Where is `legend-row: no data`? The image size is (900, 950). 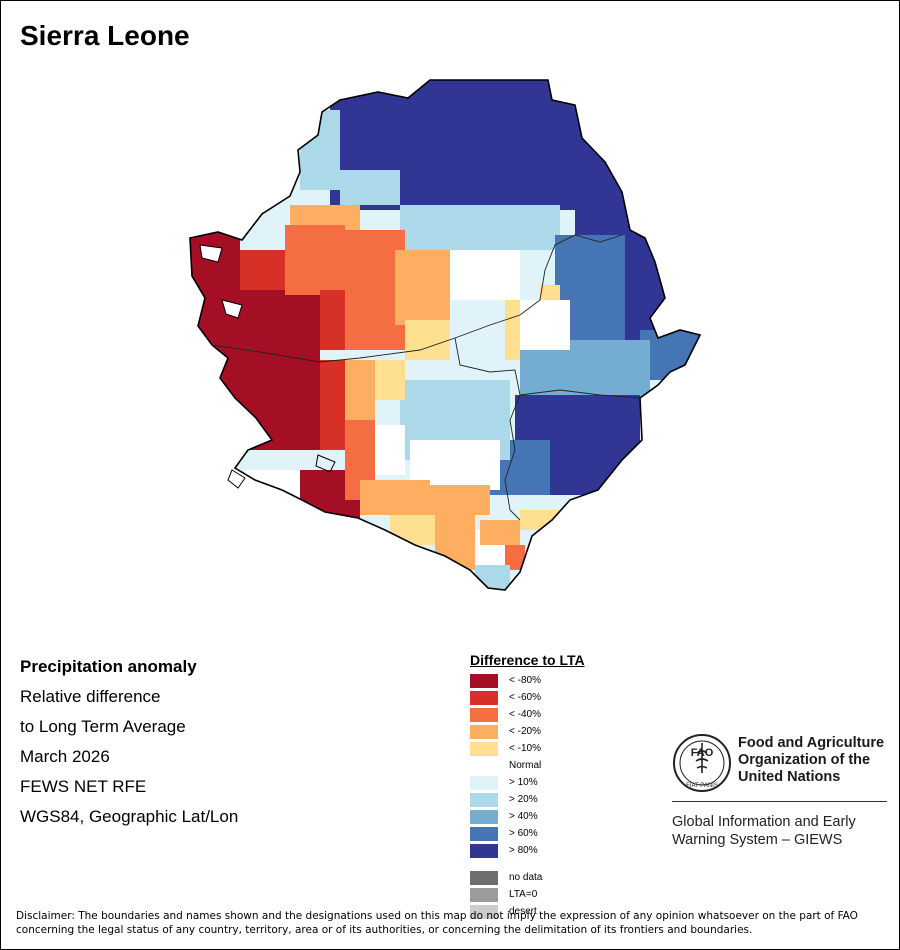 legend-row: no data is located at coordinates (527, 878).